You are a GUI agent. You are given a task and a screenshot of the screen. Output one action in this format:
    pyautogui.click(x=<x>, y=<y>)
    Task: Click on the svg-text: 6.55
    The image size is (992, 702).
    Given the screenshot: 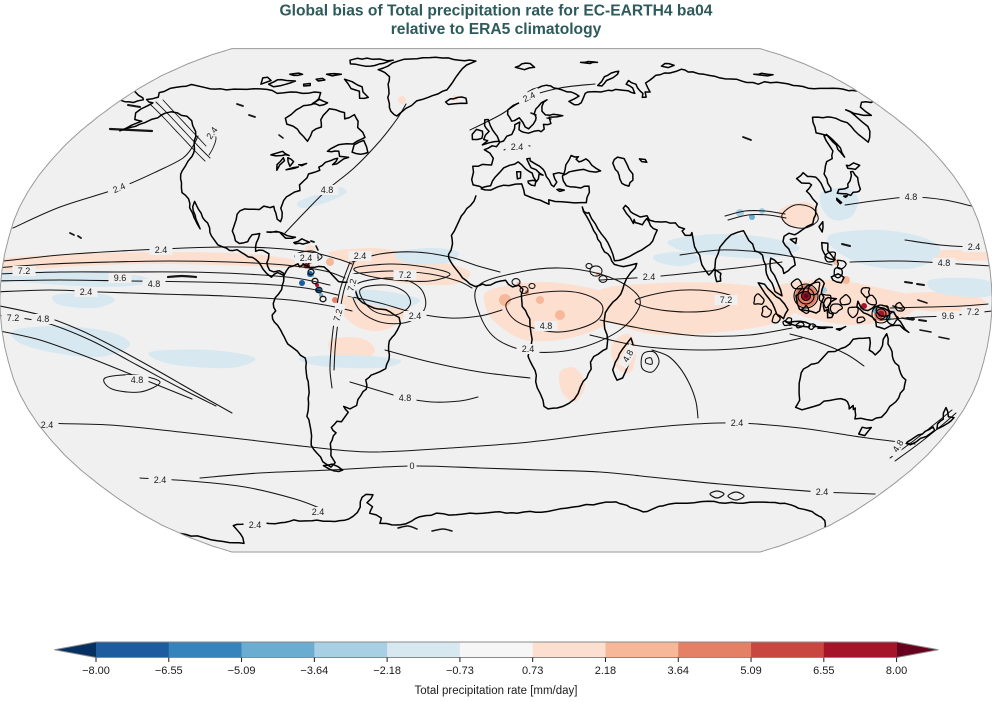 What is the action you would take?
    pyautogui.click(x=823, y=671)
    